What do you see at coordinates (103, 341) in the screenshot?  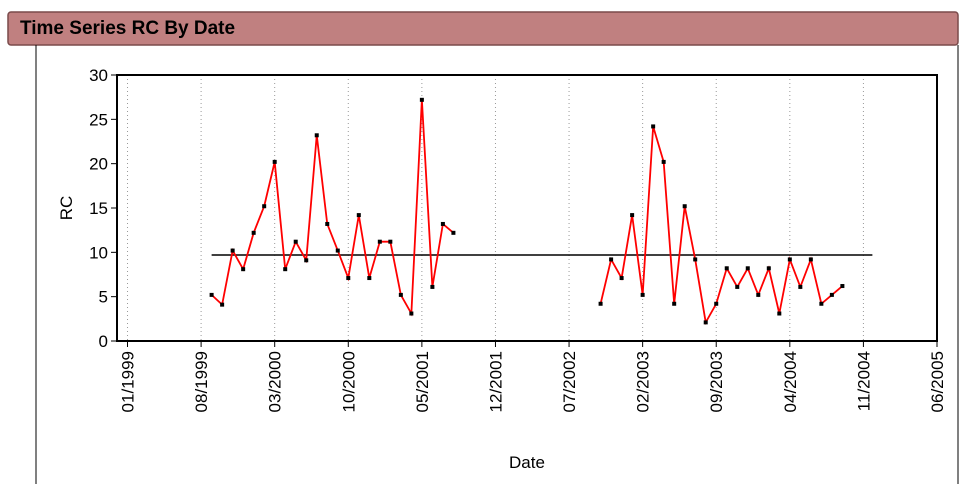 I see `y-tick-label: 0` at bounding box center [103, 341].